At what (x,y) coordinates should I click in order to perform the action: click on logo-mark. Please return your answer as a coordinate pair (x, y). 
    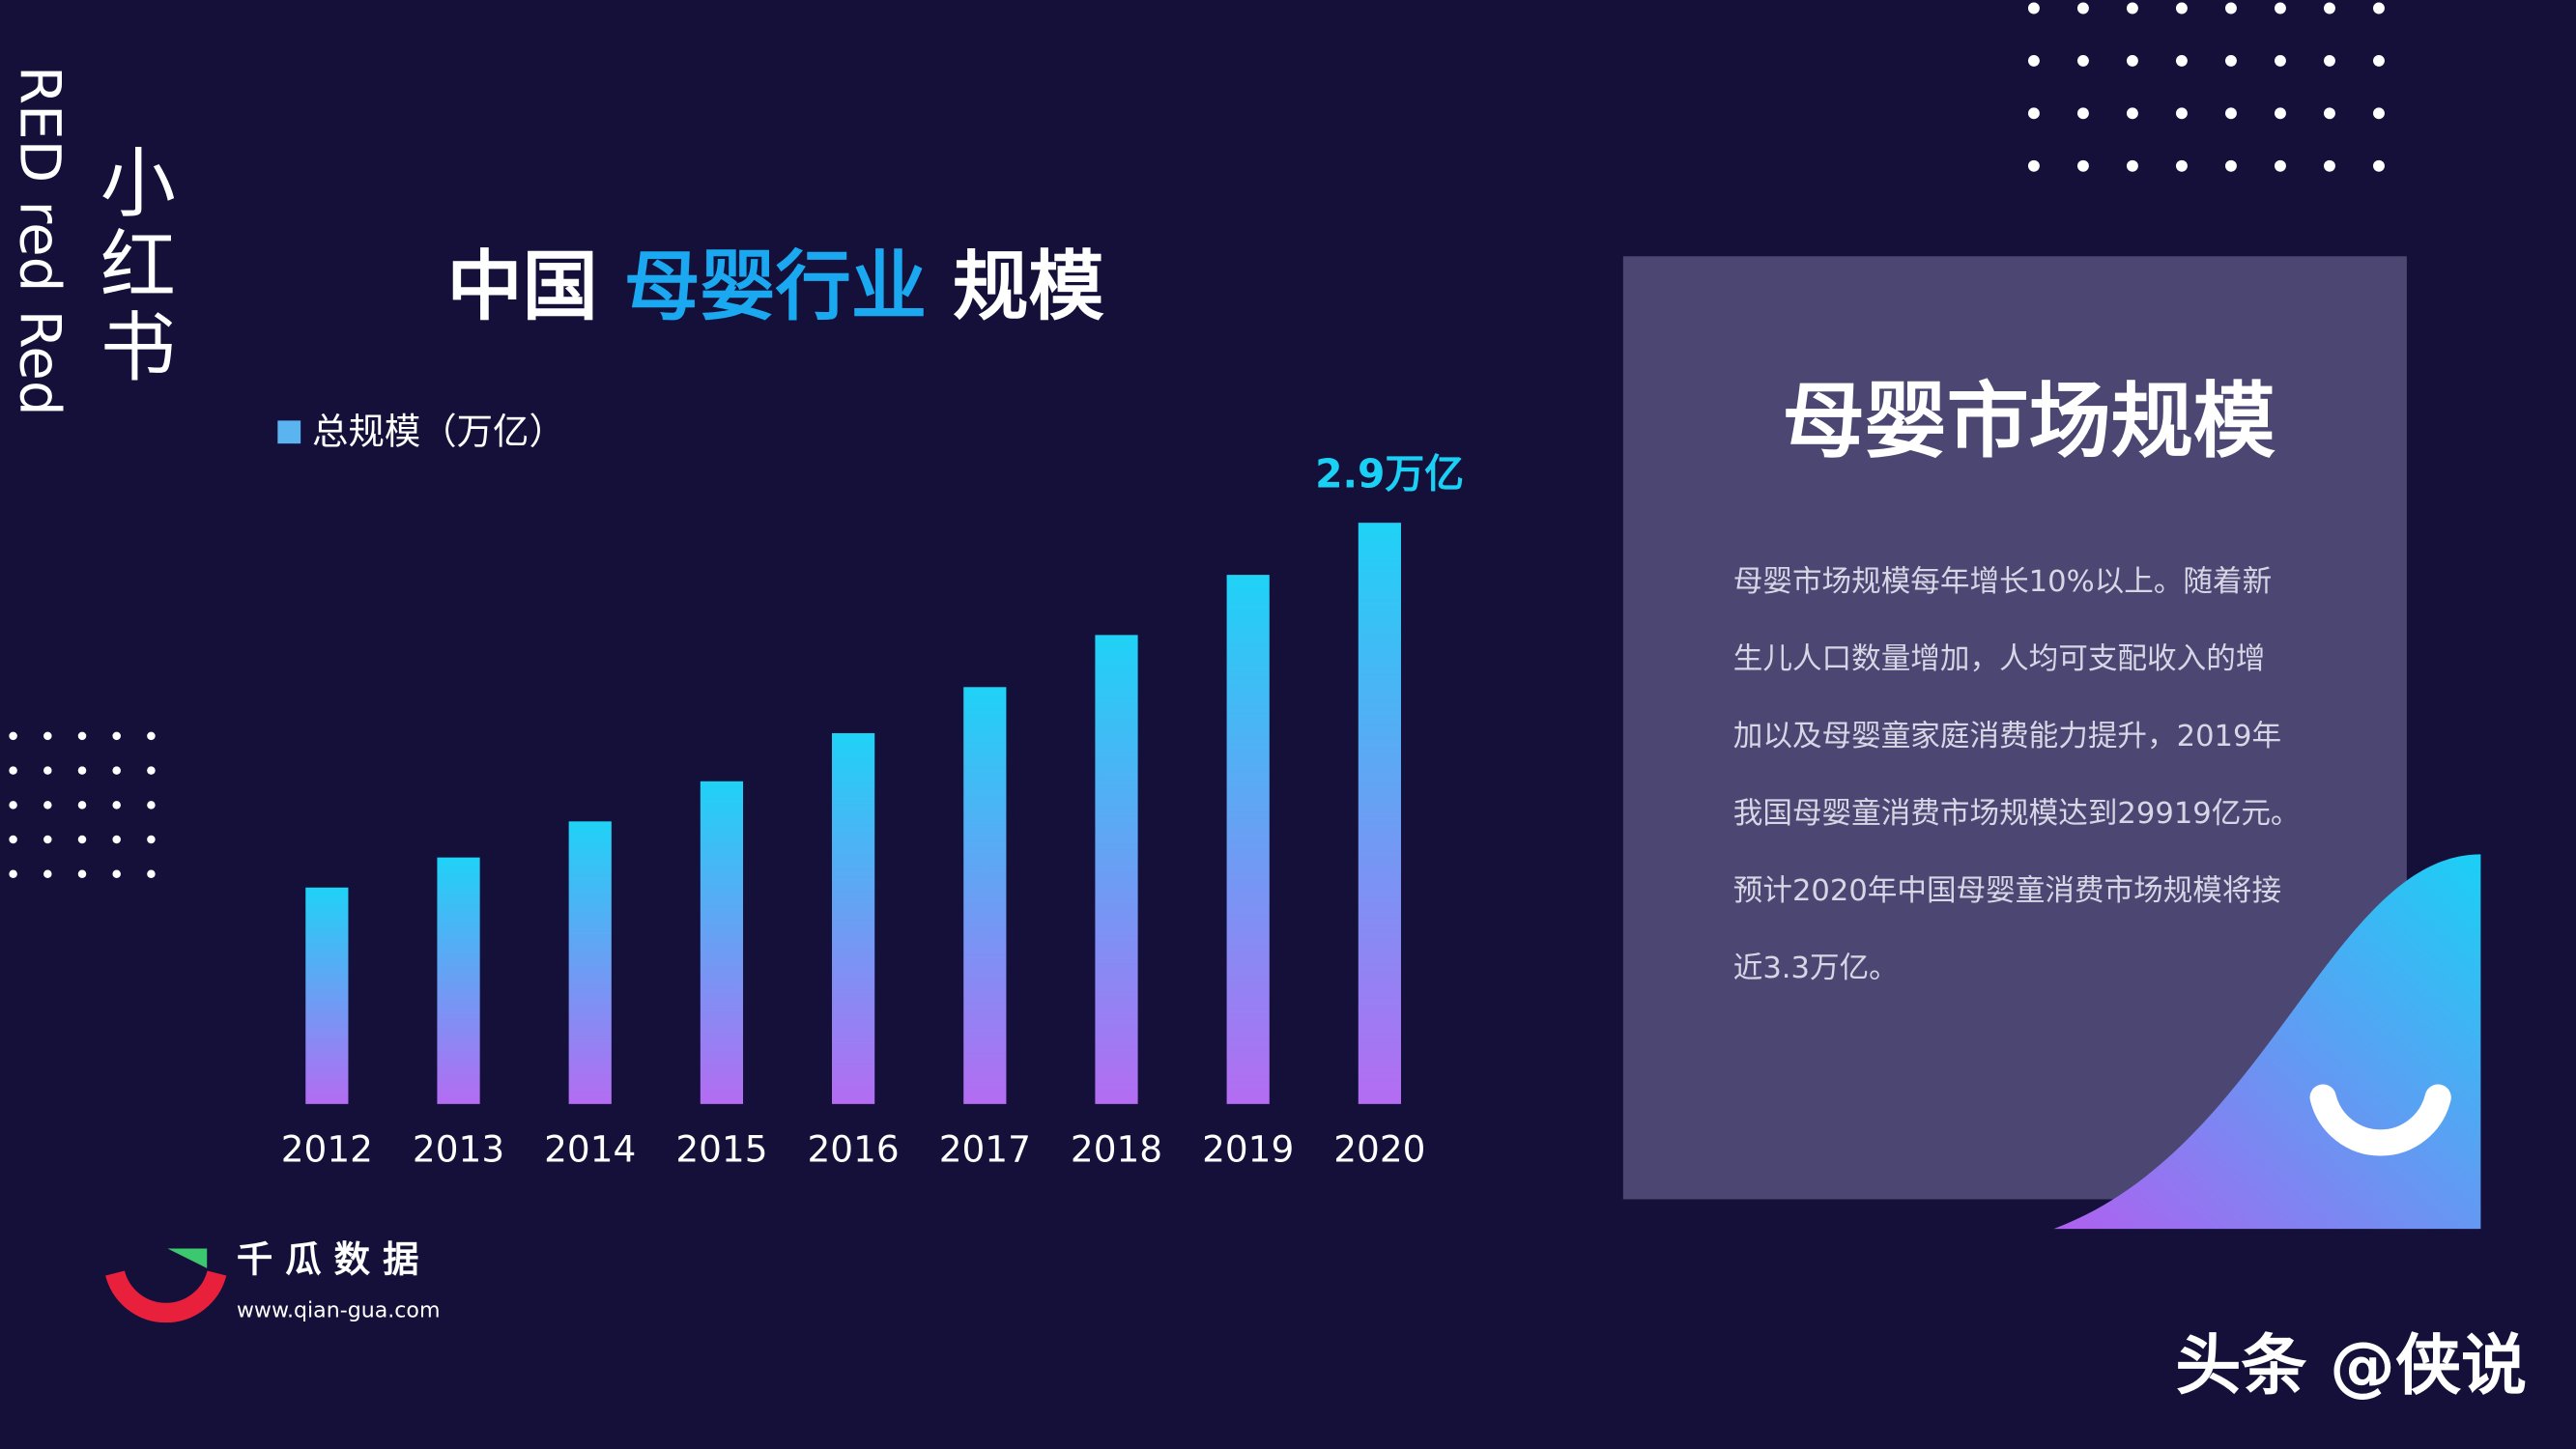
    Looking at the image, I should click on (166, 1296).